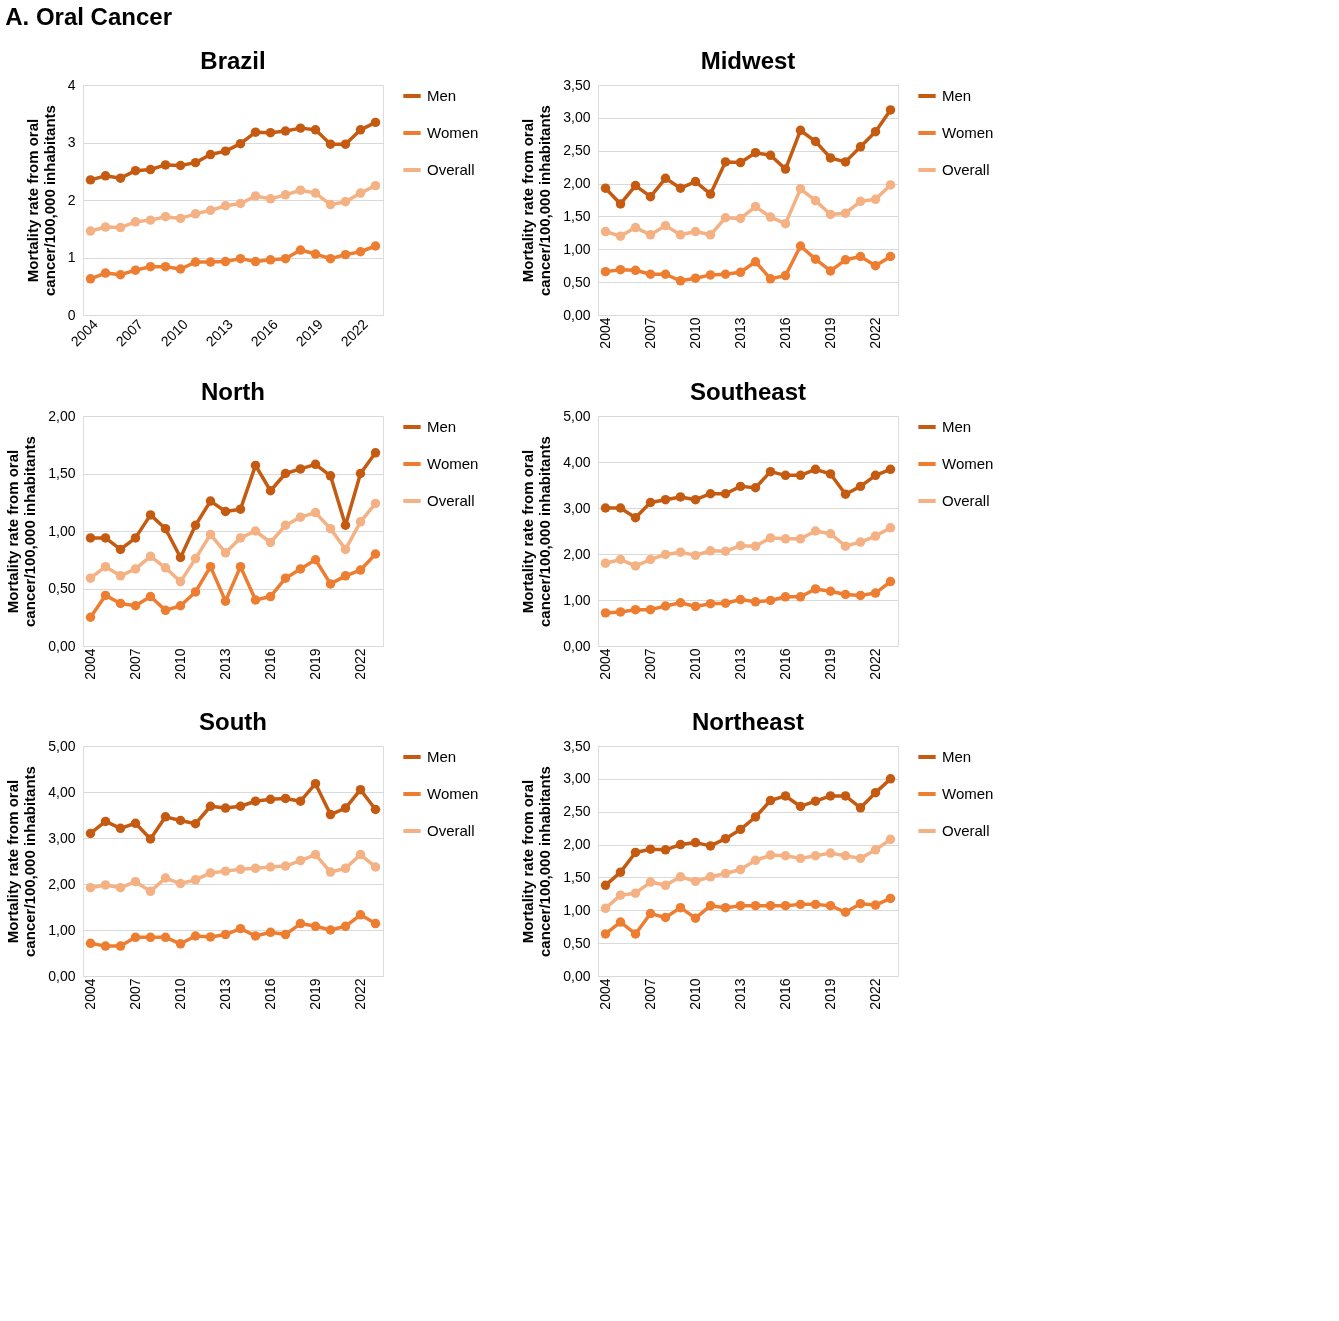 This screenshot has width=1339, height=1321. Describe the element at coordinates (21, 531) in the screenshot. I see `y-axis-title: Mortality rate from oral cancer/100,000 inhabitants` at that location.